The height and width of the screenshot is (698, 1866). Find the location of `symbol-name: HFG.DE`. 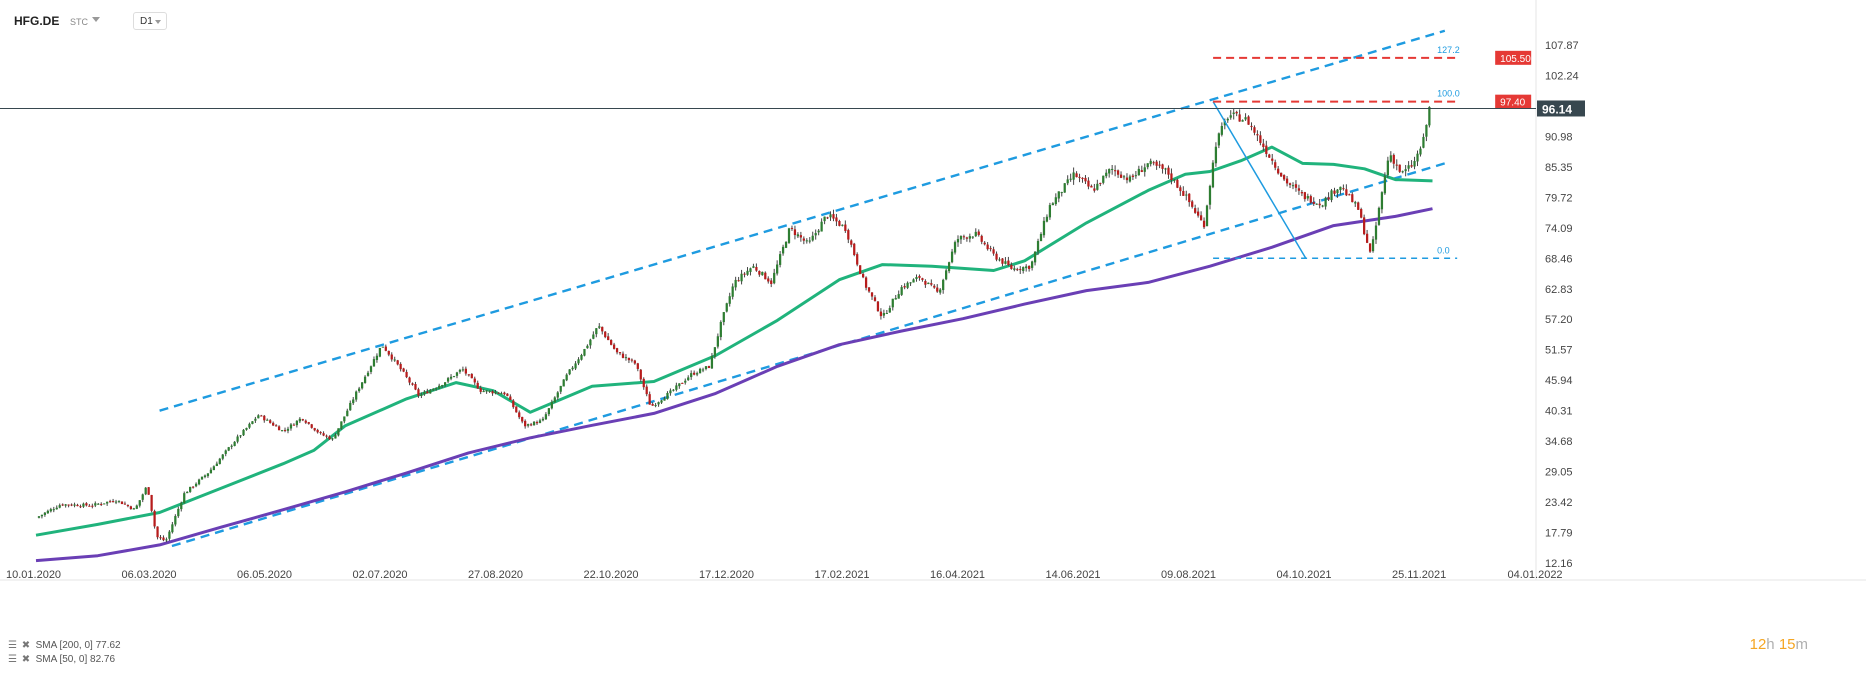

symbol-name: HFG.DE is located at coordinates (37, 21).